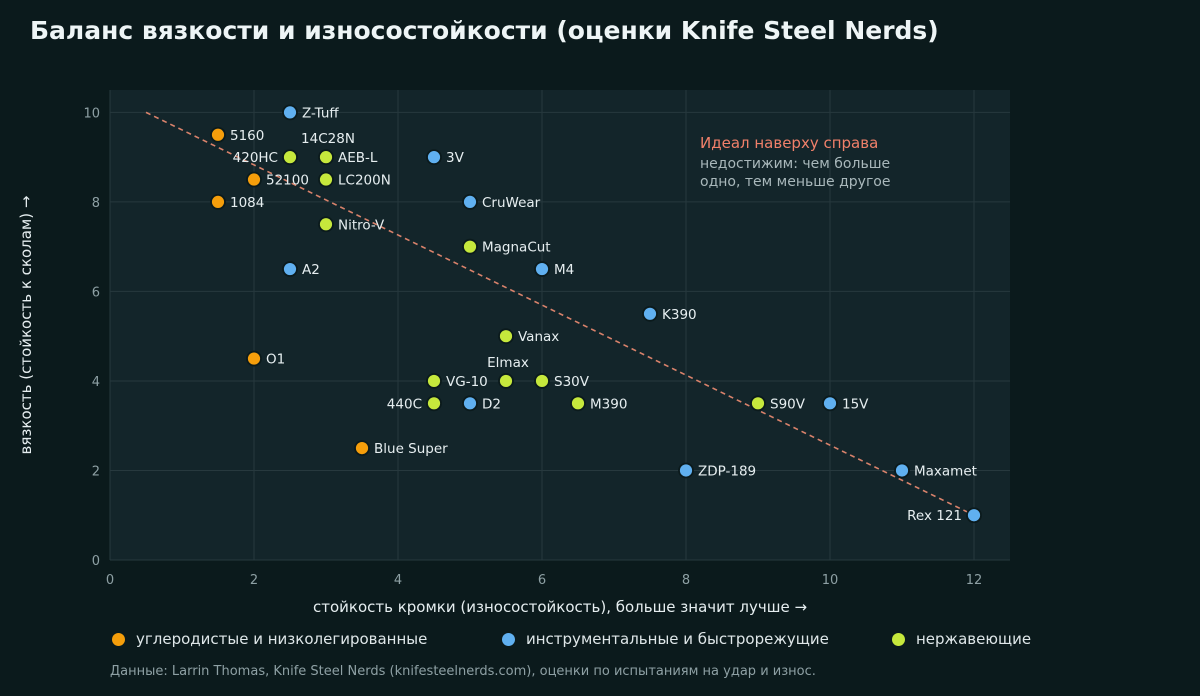 Image resolution: width=1200 pixels, height=696 pixels. Describe the element at coordinates (118, 639) in the screenshot. I see `legend-swatch-carbon` at that location.